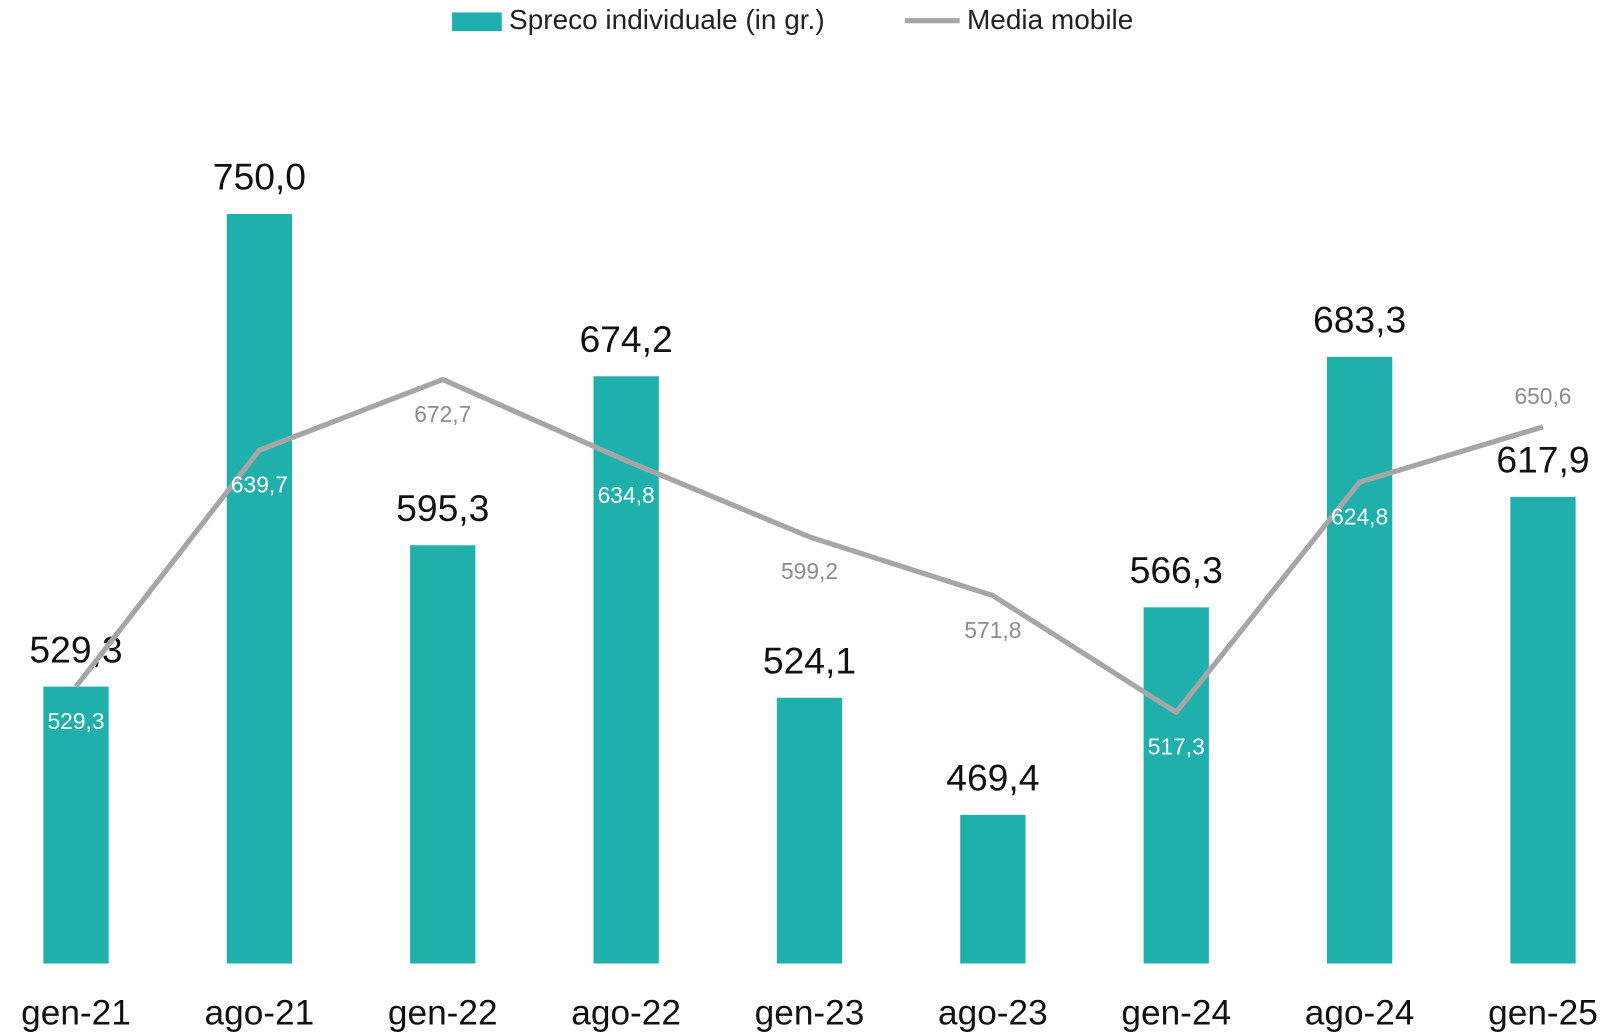 The image size is (1619, 1036). What do you see at coordinates (76, 1013) in the screenshot?
I see `x-tick-label: gen-21` at bounding box center [76, 1013].